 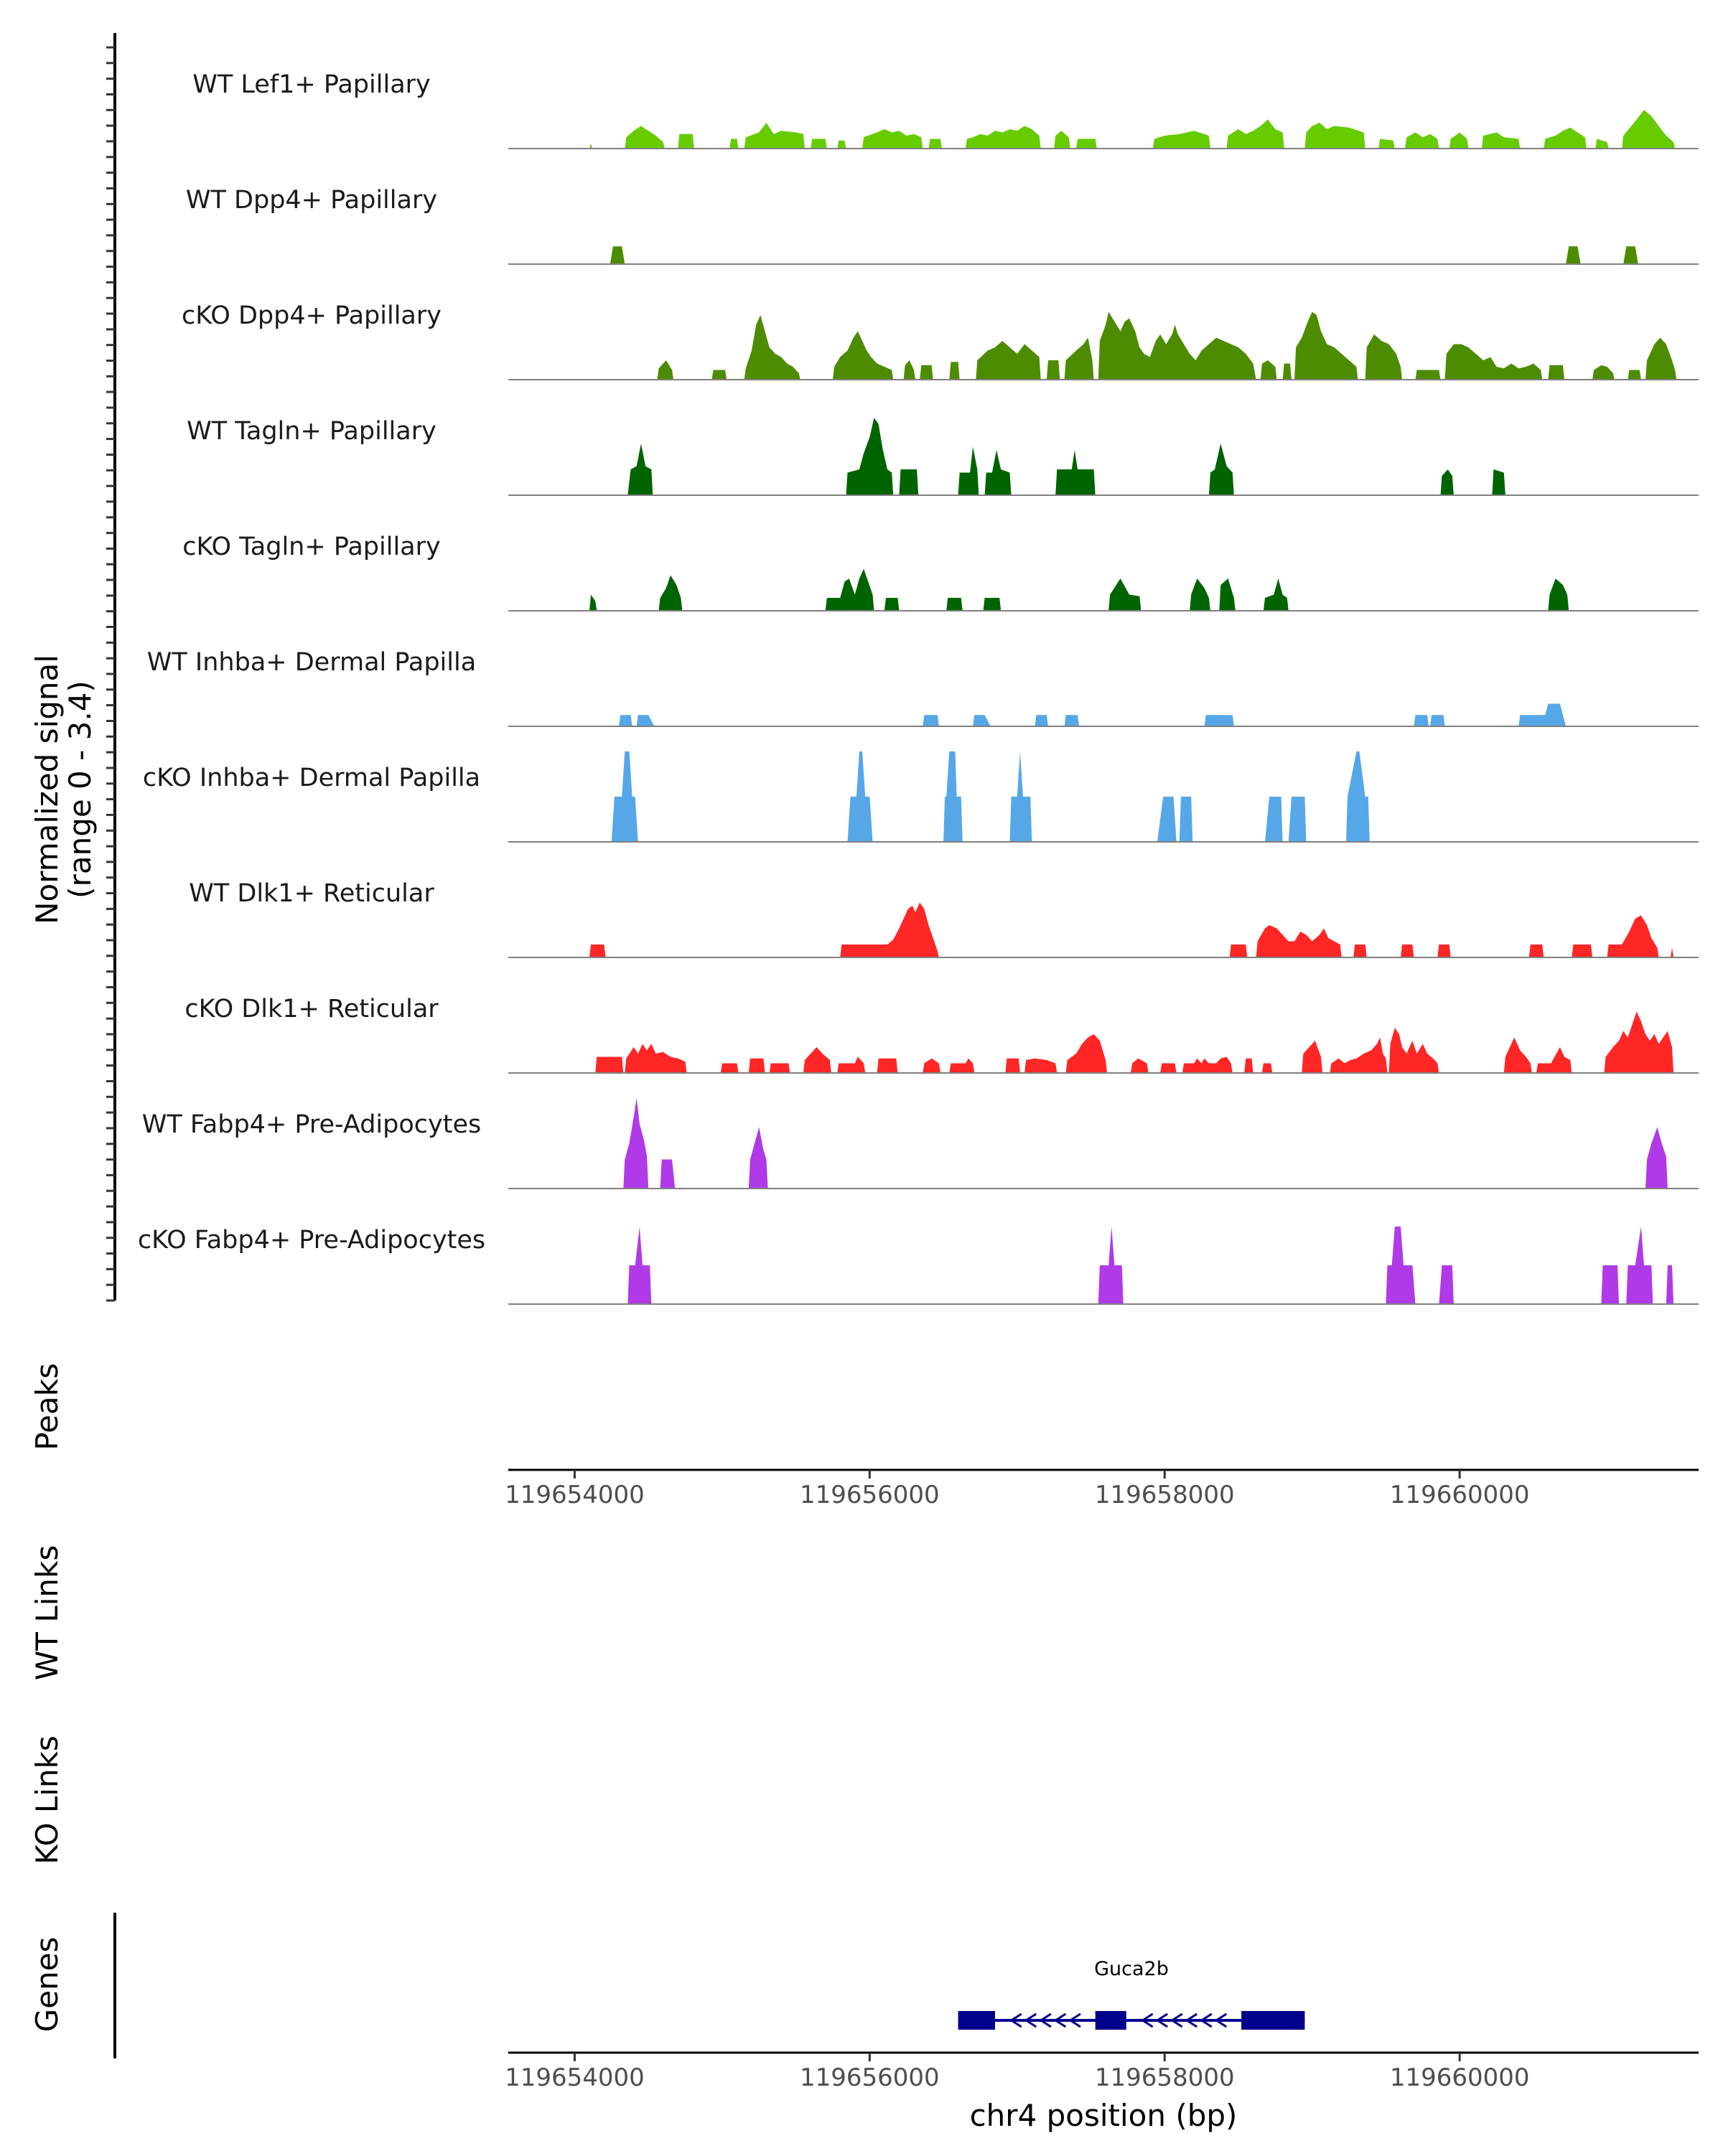 I want to click on track-7-coverage-area, so click(x=991, y=796).